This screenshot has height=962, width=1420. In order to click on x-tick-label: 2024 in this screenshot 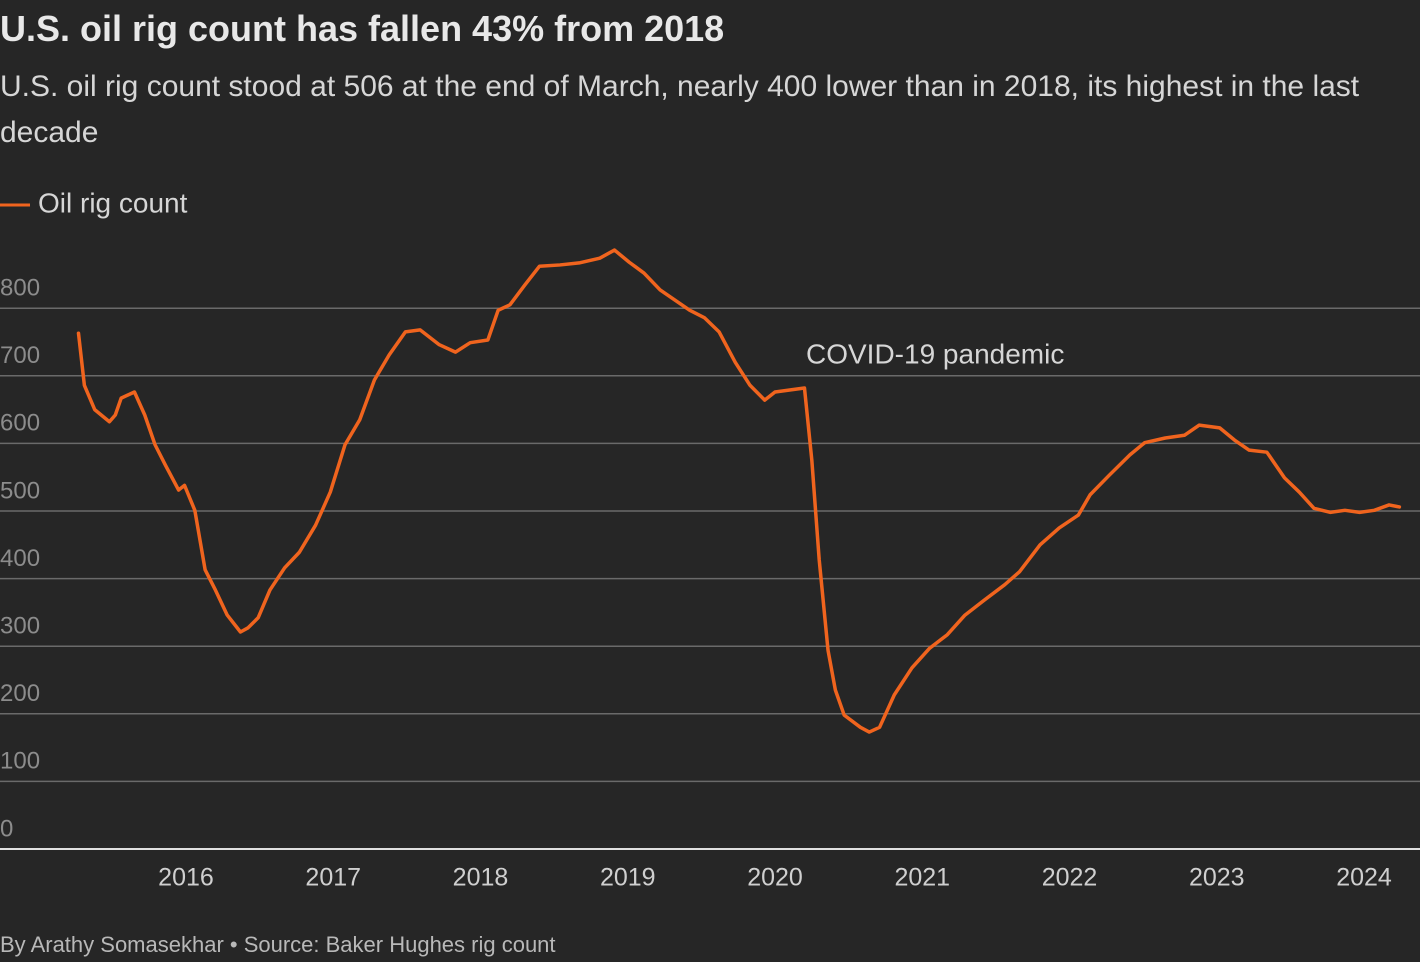, I will do `click(1364, 878)`.